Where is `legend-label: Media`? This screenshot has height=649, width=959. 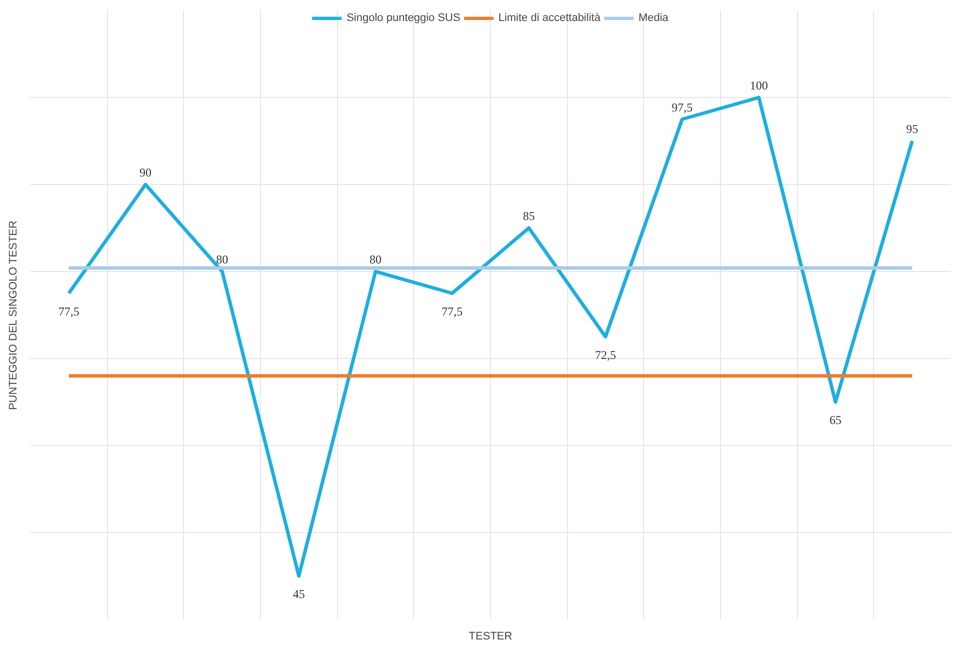
legend-label: Media is located at coordinates (653, 18).